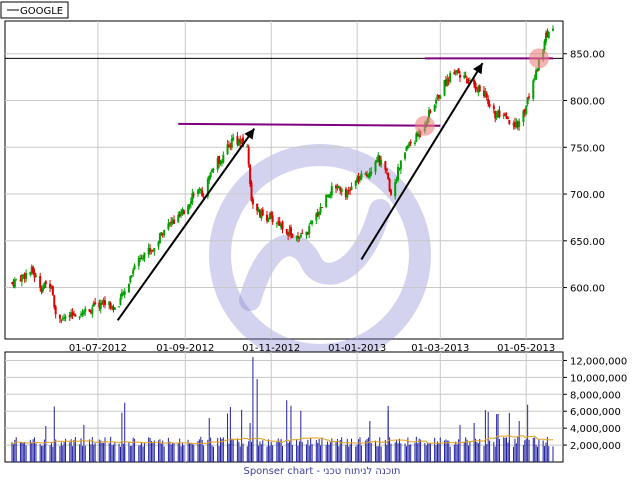 The image size is (640, 480). I want to click on volume-moving-average, so click(282, 440).